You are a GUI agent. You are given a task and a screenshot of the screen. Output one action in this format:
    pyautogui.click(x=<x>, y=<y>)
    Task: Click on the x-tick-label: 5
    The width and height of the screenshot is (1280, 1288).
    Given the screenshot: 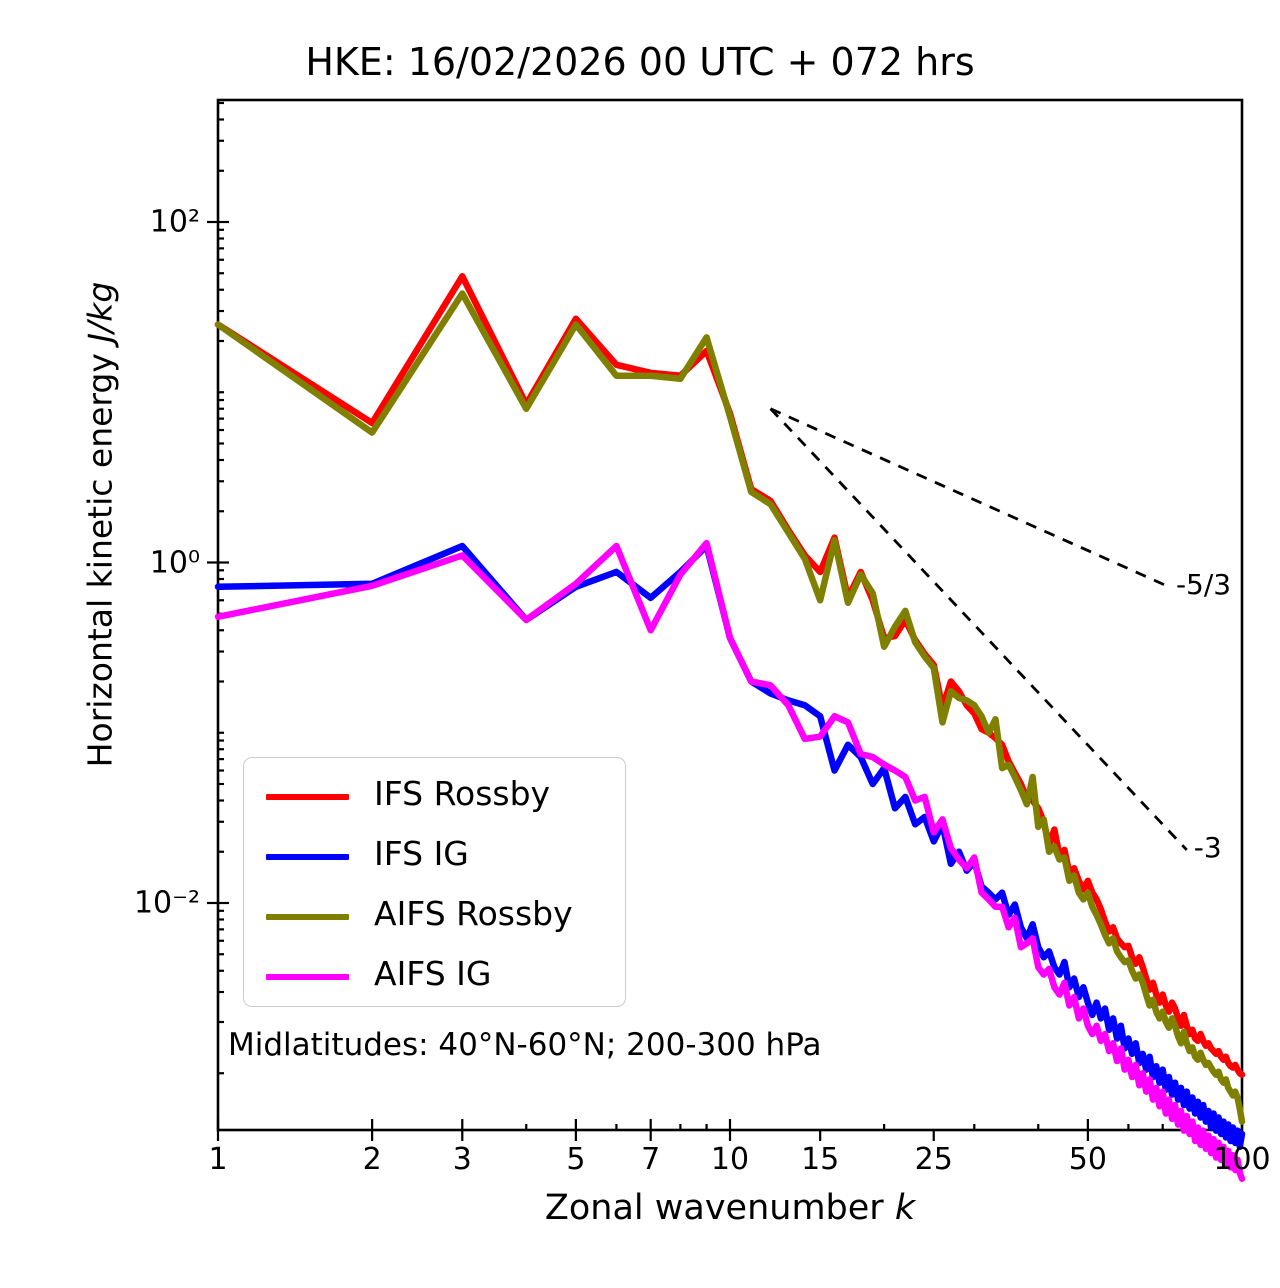 What is the action you would take?
    pyautogui.click(x=576, y=1159)
    